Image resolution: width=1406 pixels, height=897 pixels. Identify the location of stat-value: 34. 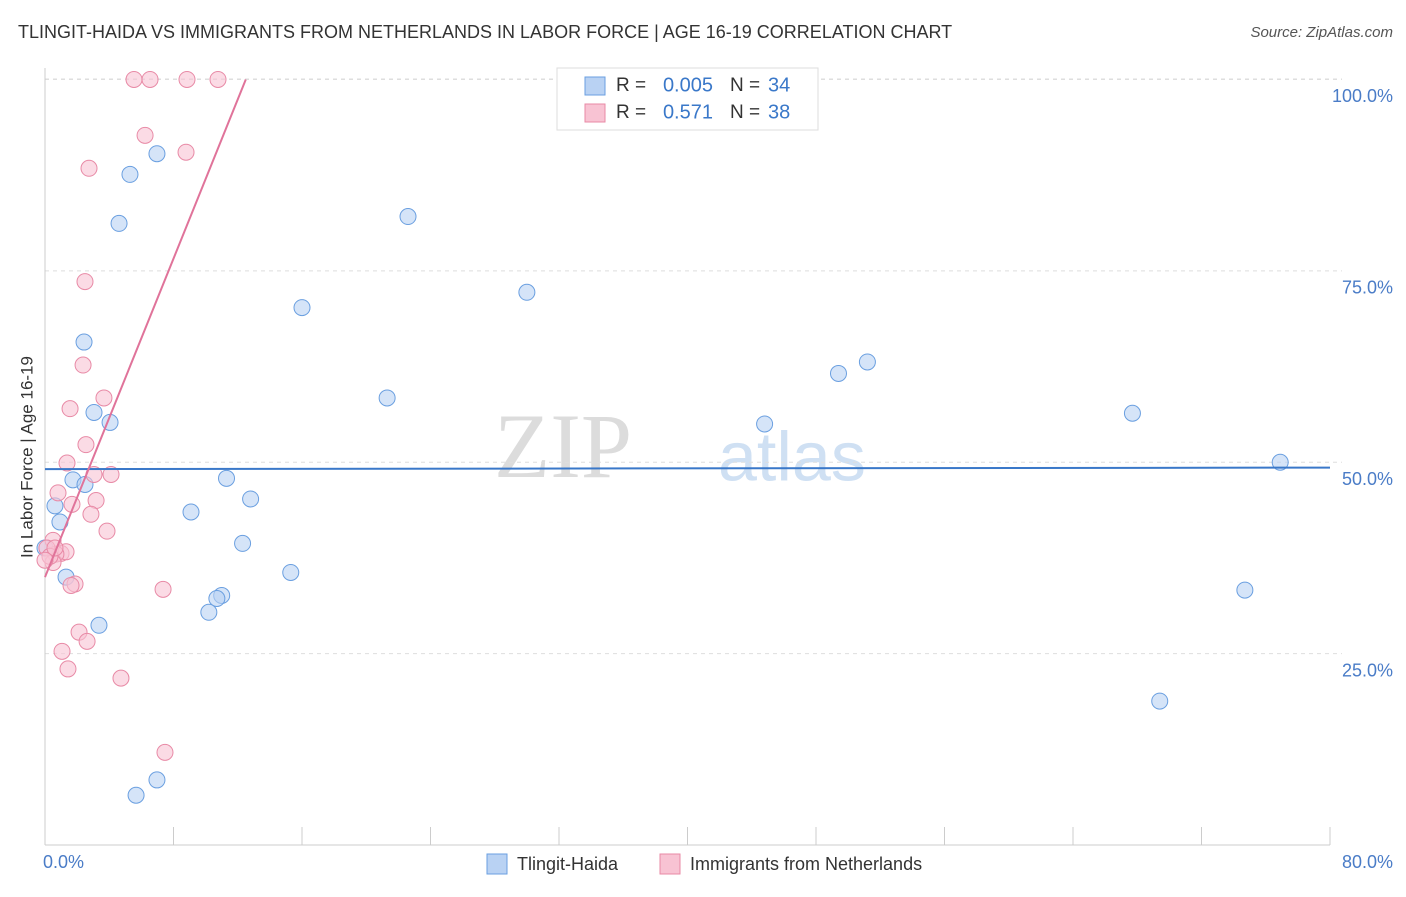
(779, 85).